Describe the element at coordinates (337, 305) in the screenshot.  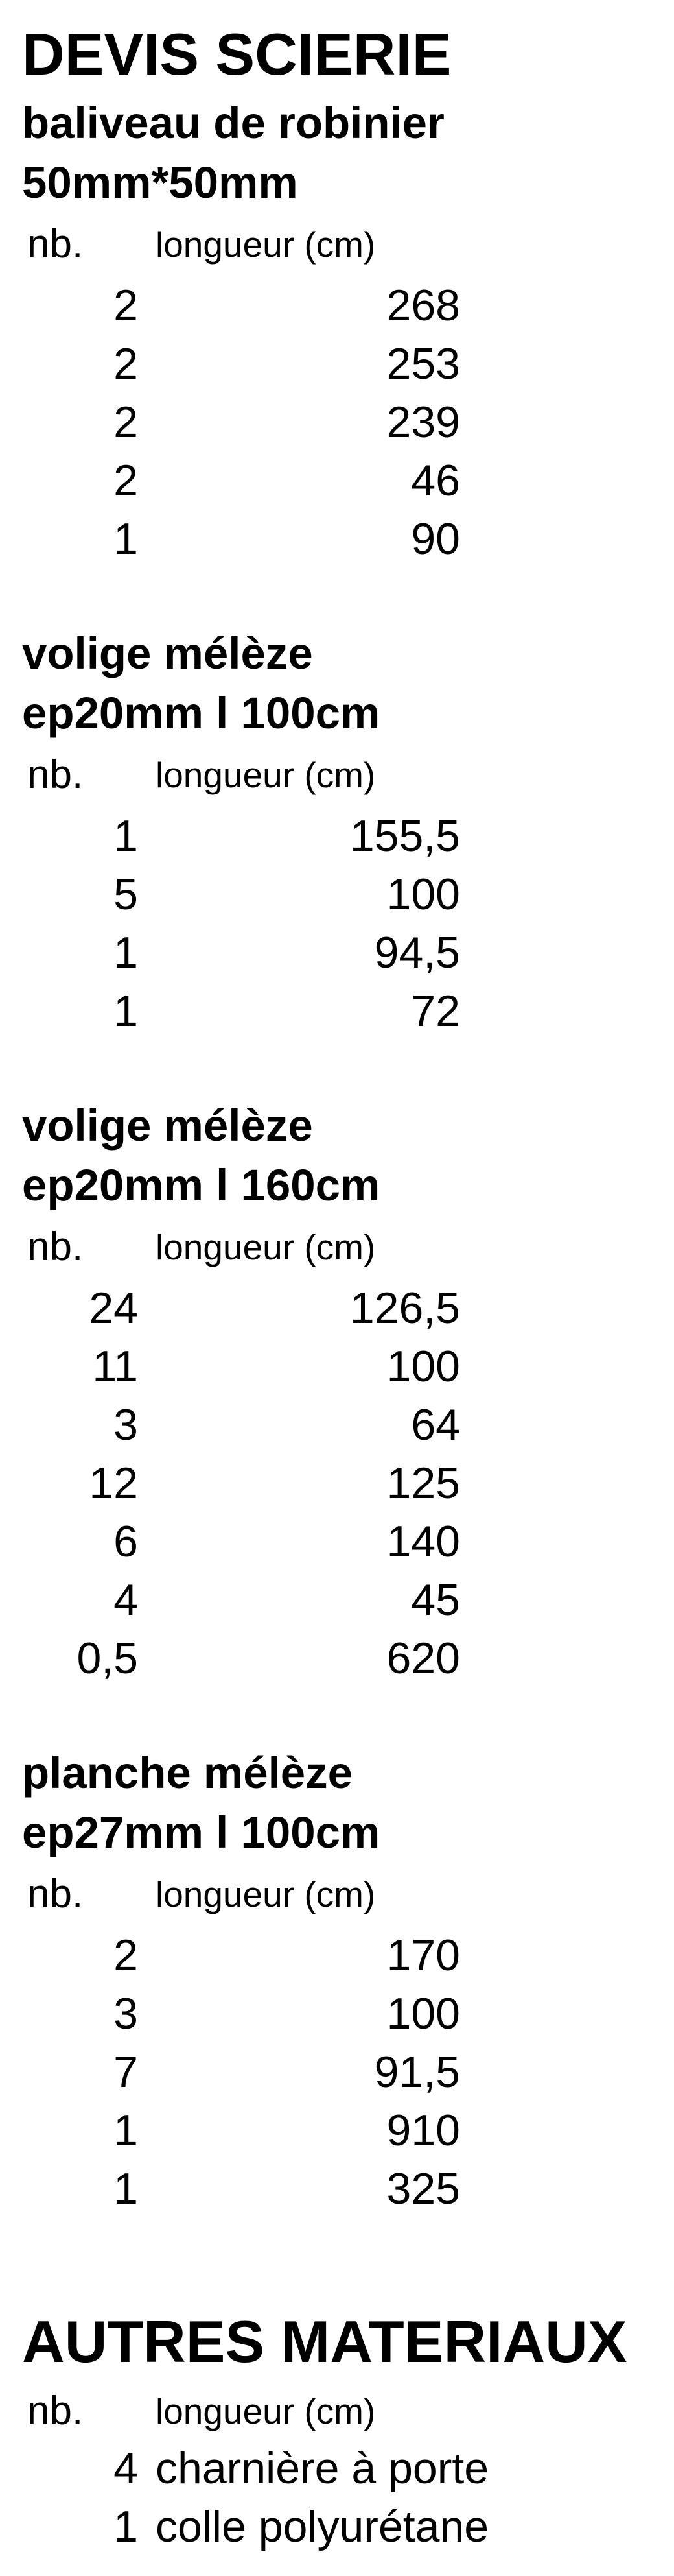
I see `table-row: 2 268` at that location.